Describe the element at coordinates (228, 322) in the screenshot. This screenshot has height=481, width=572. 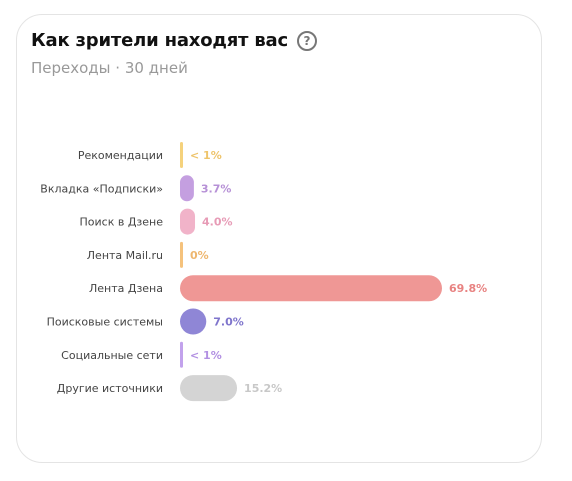
I see `value-label: 7.0%` at that location.